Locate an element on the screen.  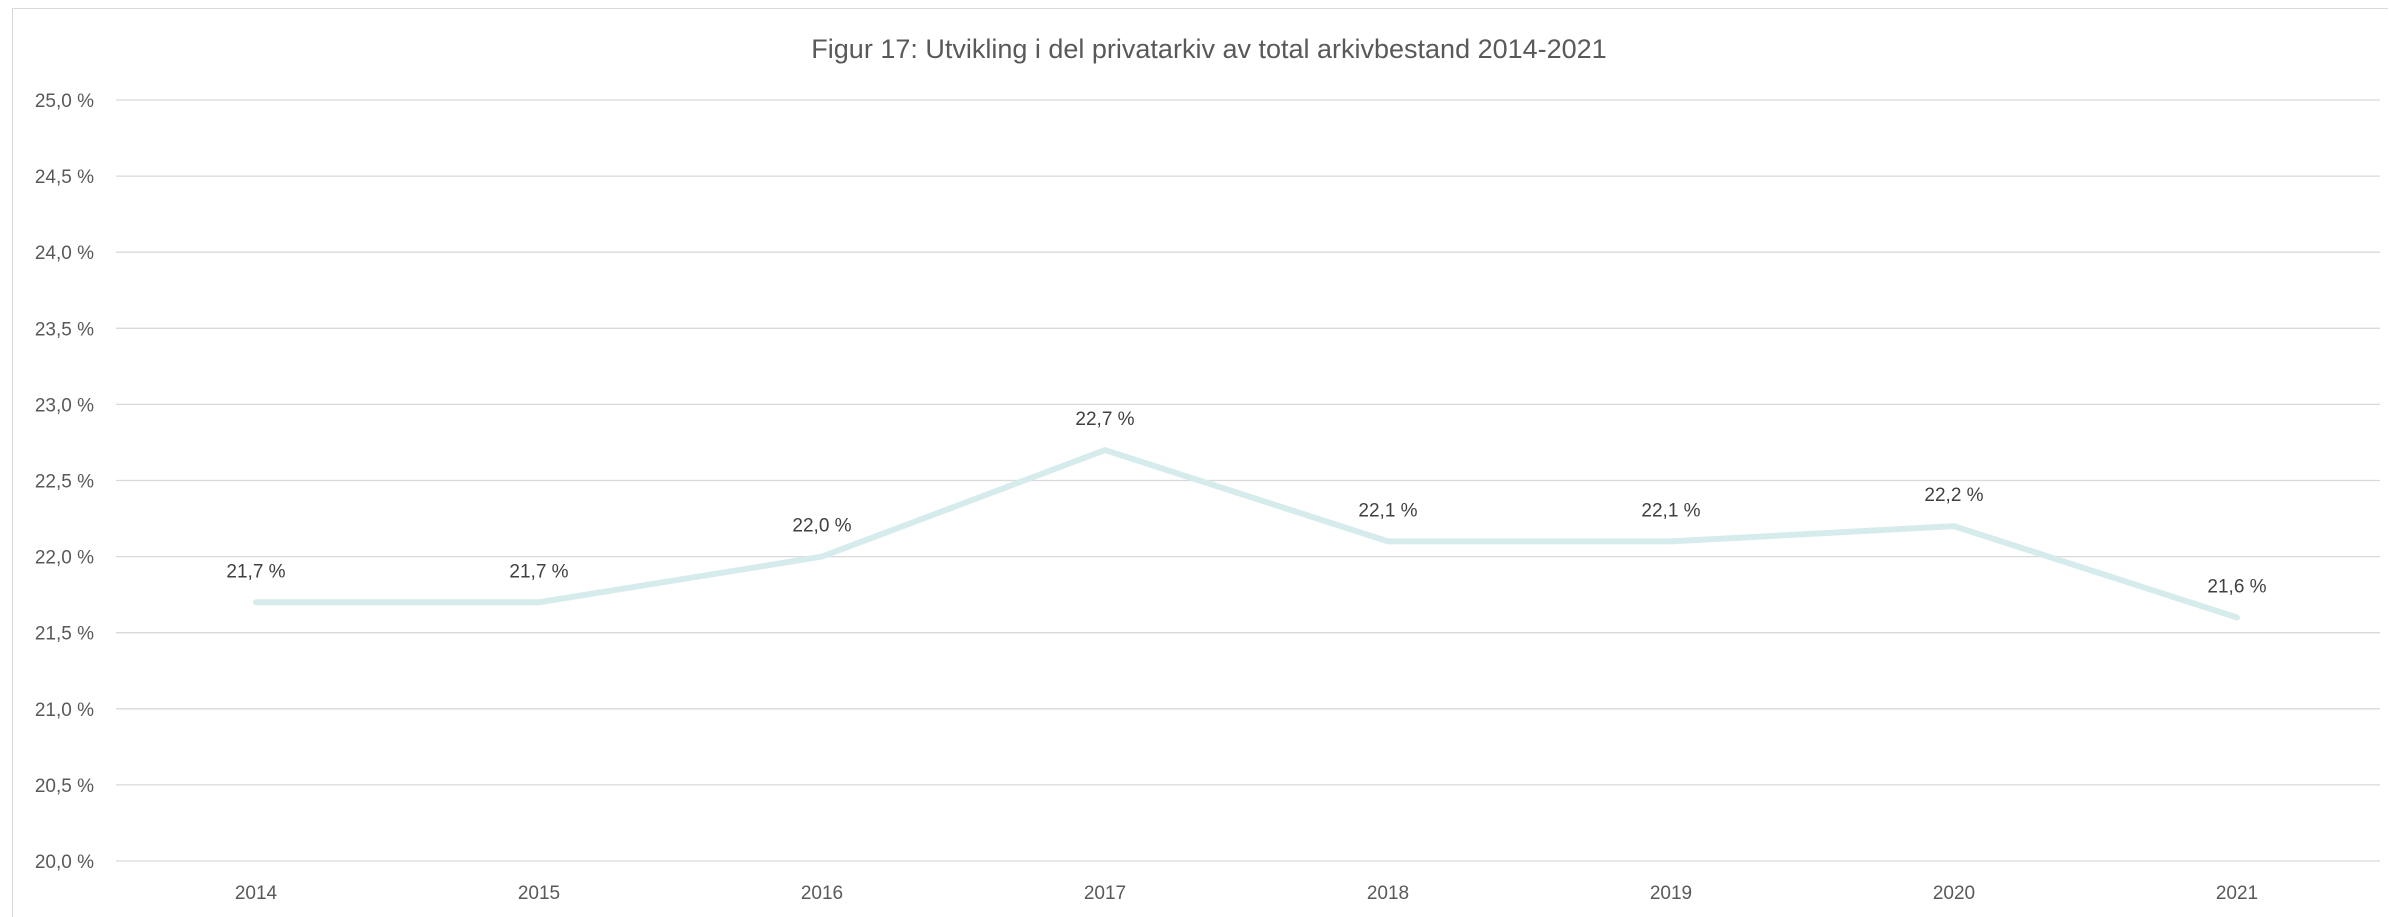
x-tick-label: 2020 is located at coordinates (1954, 893).